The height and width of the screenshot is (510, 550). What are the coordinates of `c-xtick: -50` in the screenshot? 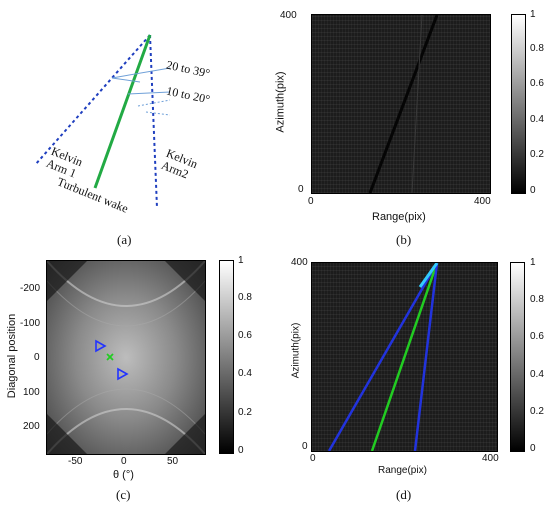 It's located at (75, 461).